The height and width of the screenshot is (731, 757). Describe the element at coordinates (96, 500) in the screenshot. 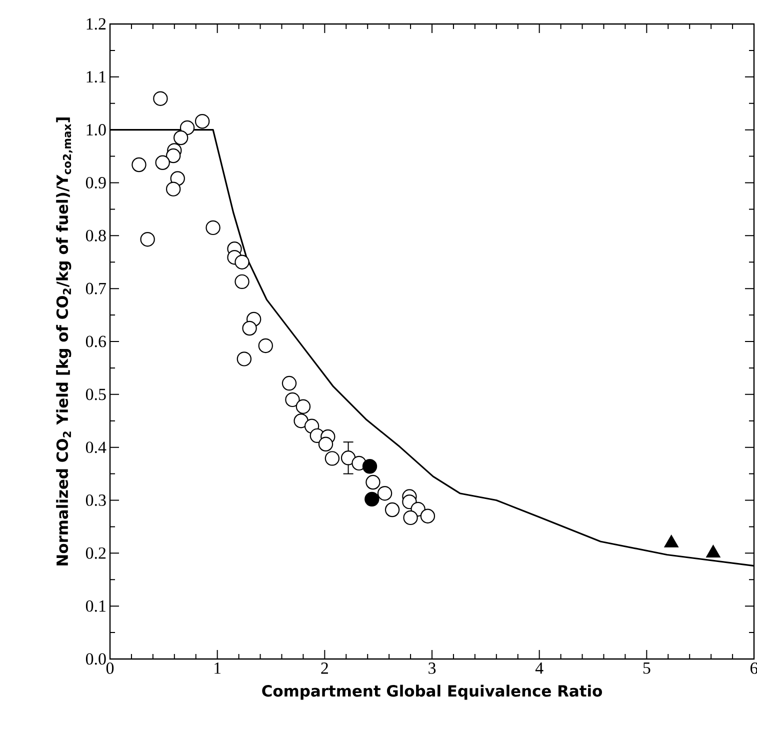

I see `y-tick-label: 0.3` at that location.